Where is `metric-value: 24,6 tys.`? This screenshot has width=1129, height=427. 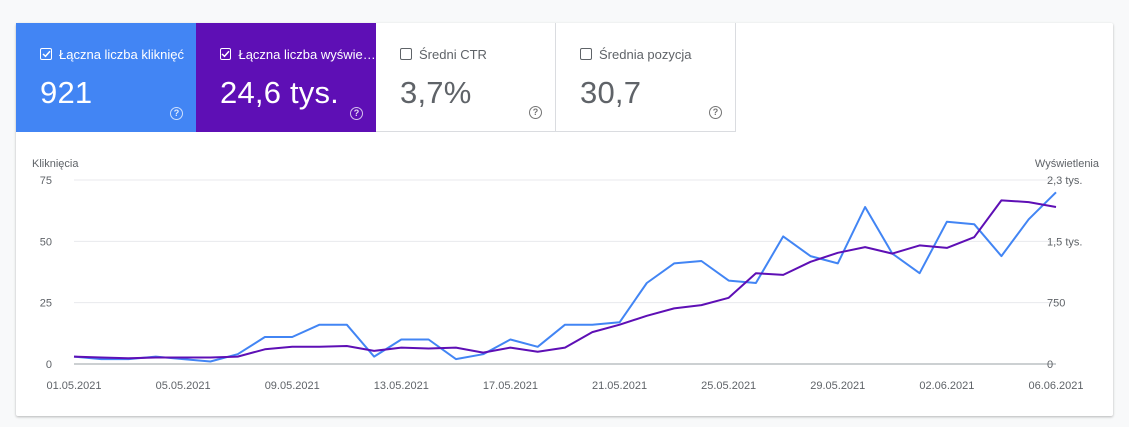 metric-value: 24,6 tys. is located at coordinates (279, 92).